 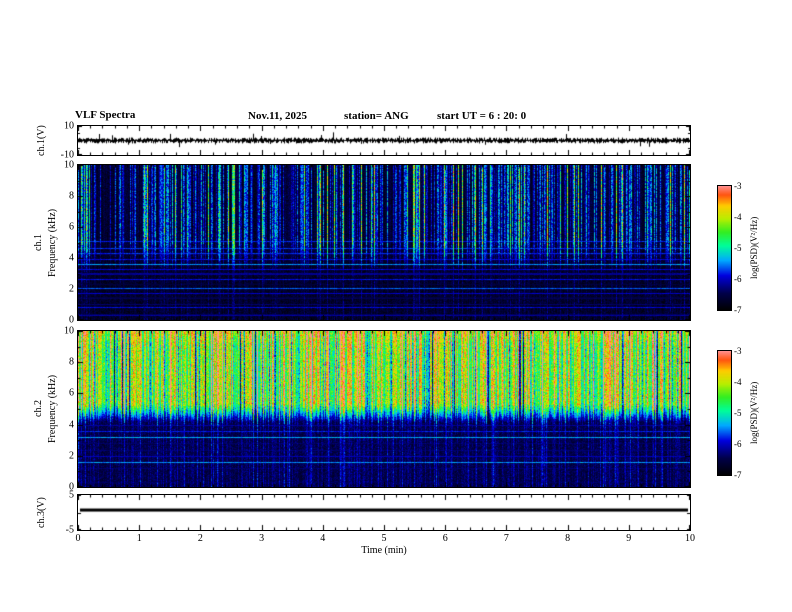 What do you see at coordinates (41, 140) in the screenshot?
I see `ch1-voltage-axis-label: ch.1(V)` at bounding box center [41, 140].